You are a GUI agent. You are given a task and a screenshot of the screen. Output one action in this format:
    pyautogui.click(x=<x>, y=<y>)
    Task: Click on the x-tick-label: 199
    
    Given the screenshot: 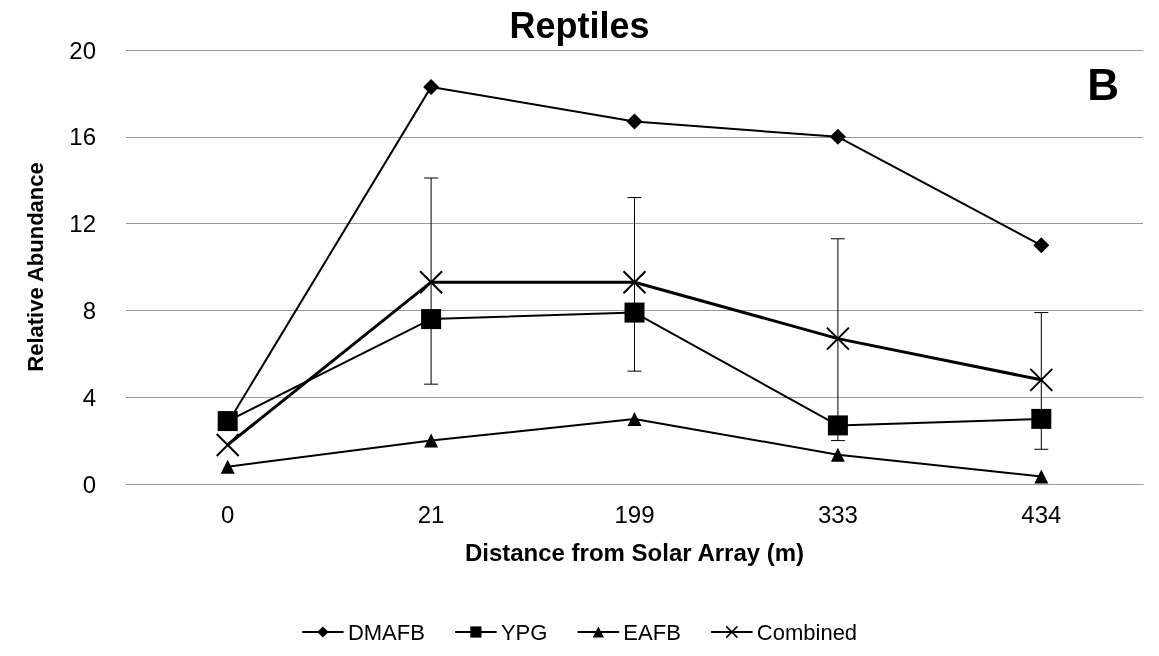 What is the action you would take?
    pyautogui.click(x=634, y=514)
    